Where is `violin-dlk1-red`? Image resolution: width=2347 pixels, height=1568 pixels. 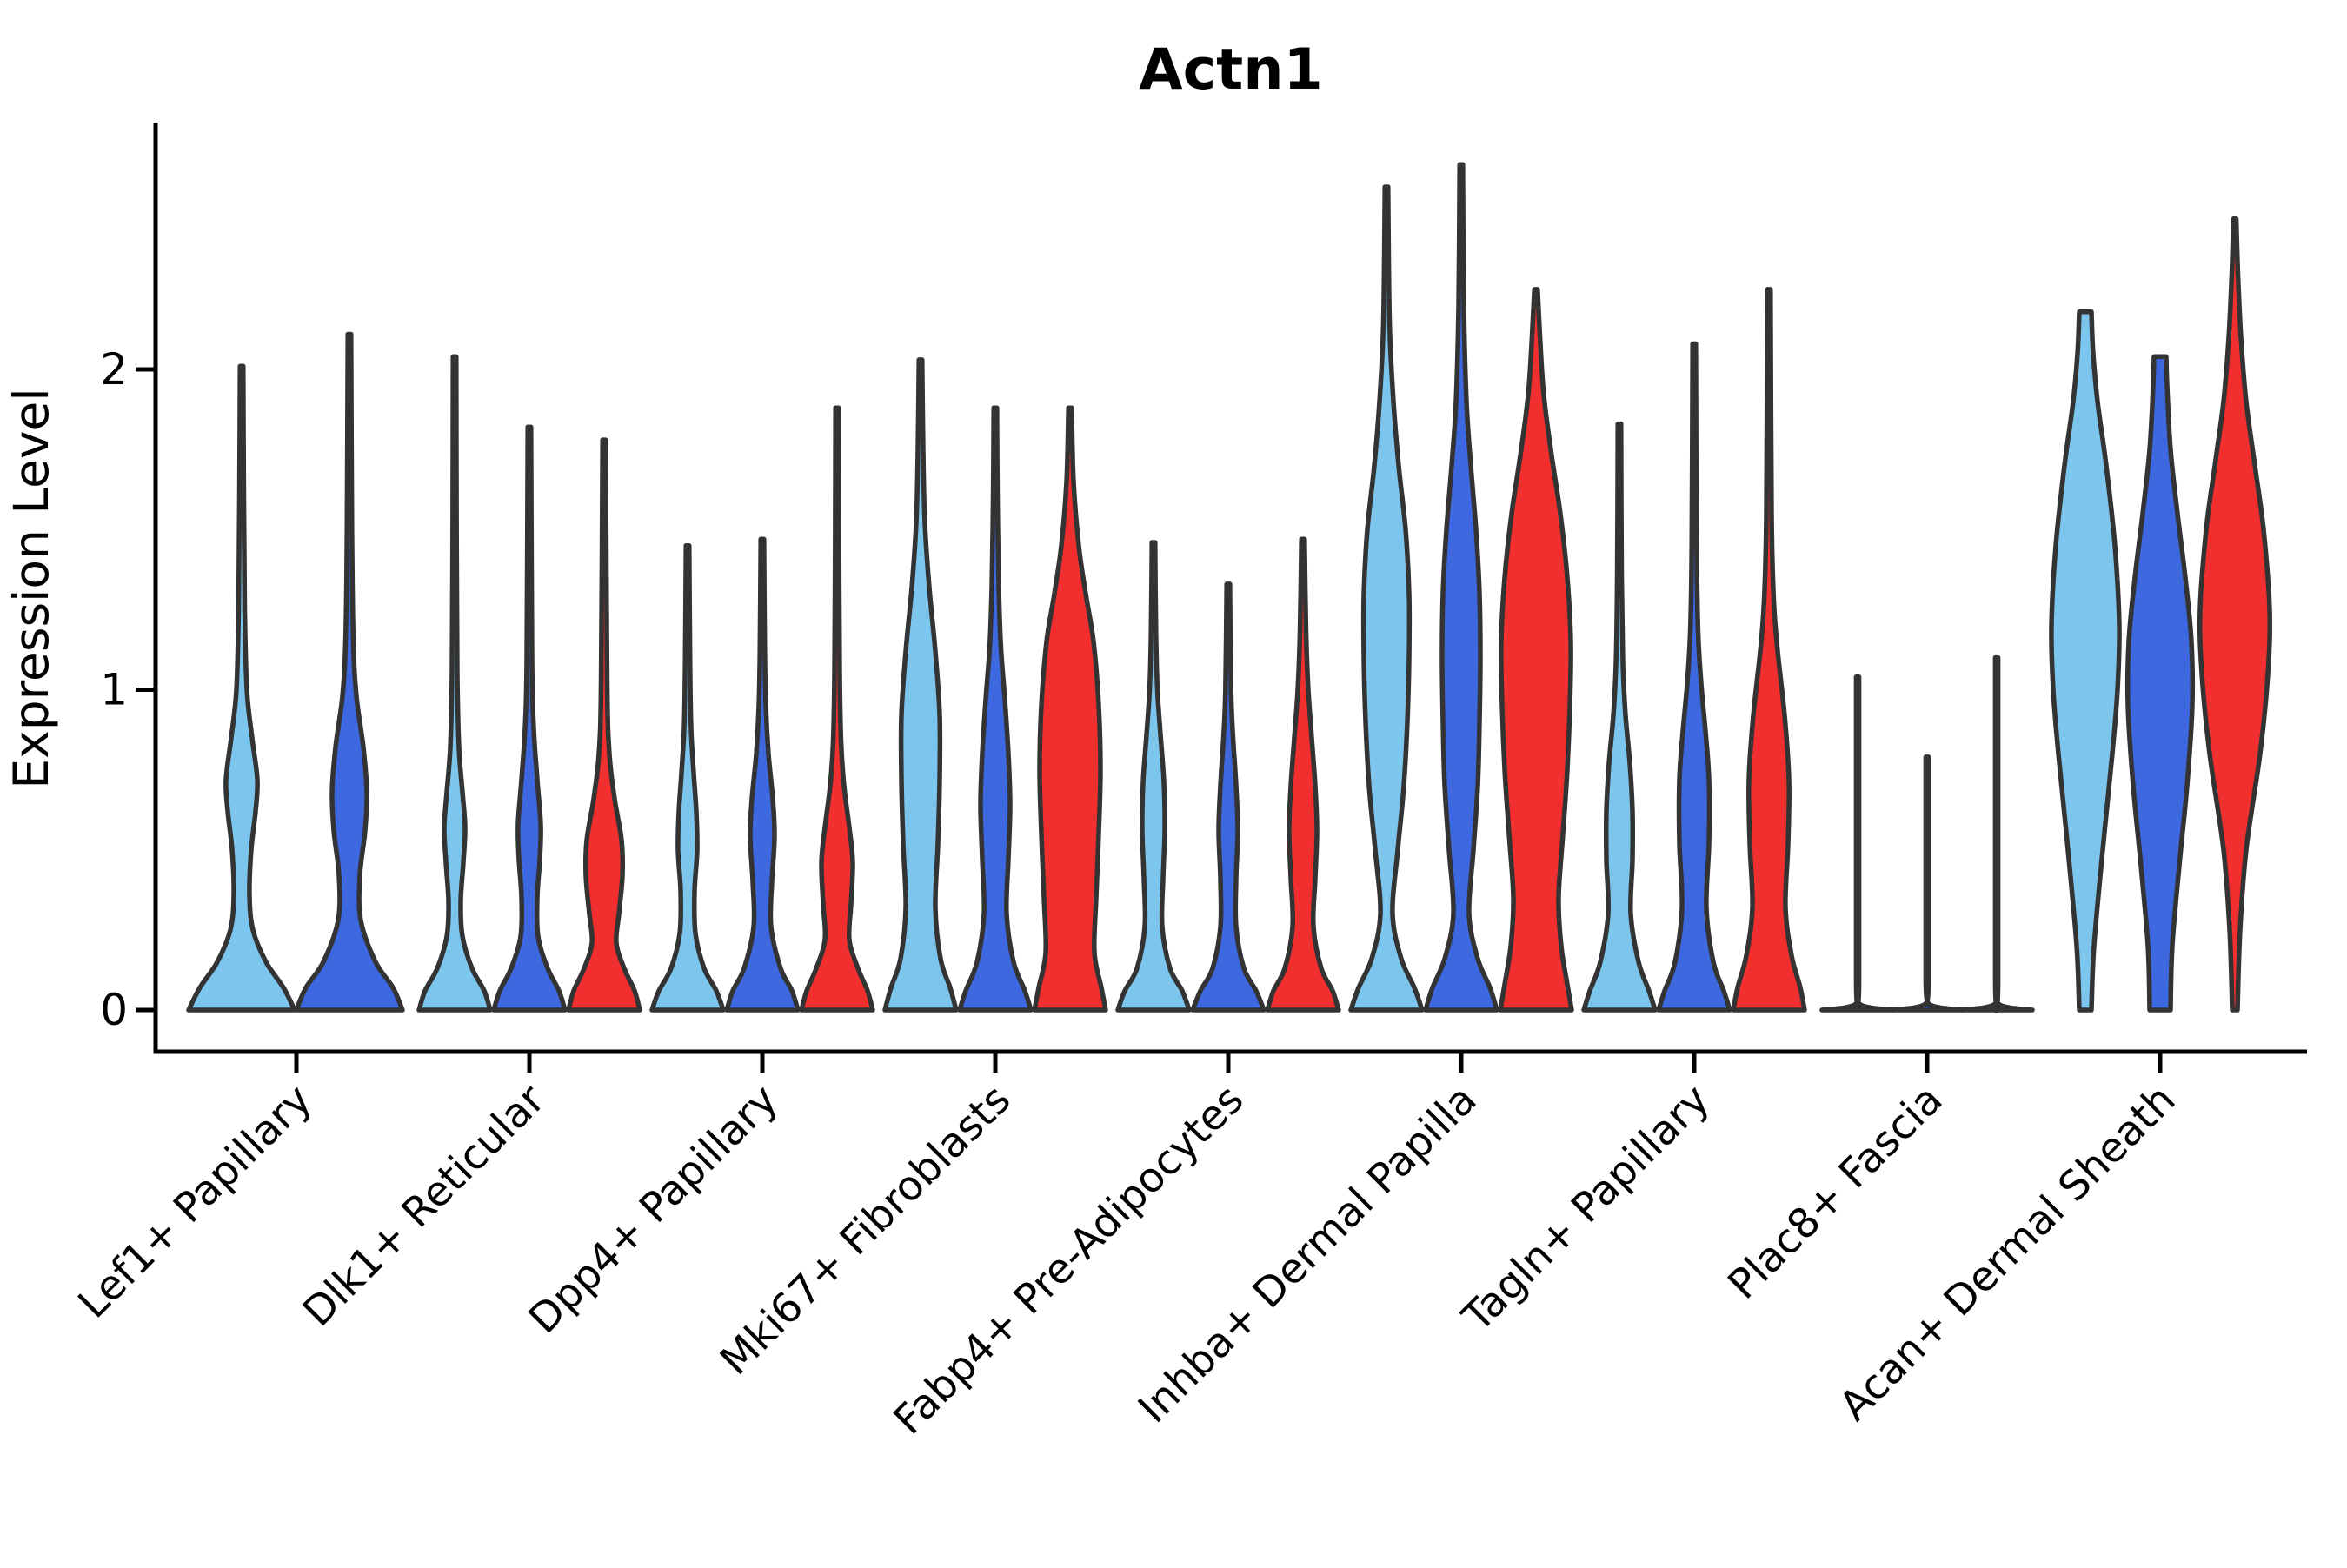 violin-dlk1-red is located at coordinates (604, 725).